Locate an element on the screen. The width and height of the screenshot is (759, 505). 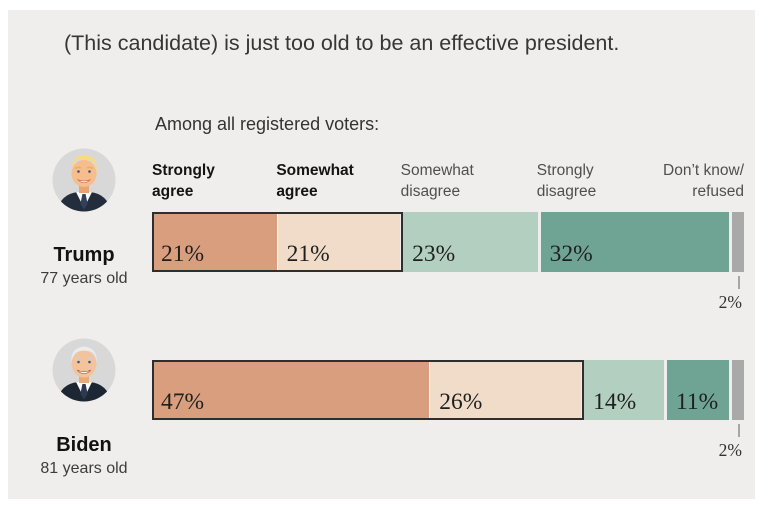
biden-name: Biden is located at coordinates (84, 445).